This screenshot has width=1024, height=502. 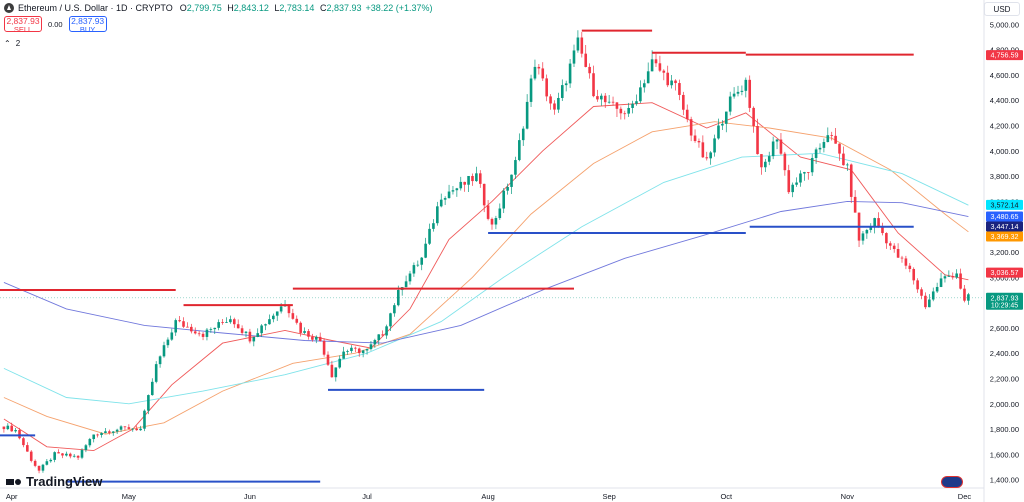 What do you see at coordinates (12, 43) in the screenshot?
I see `indicators-toggle: ⌃ 2` at bounding box center [12, 43].